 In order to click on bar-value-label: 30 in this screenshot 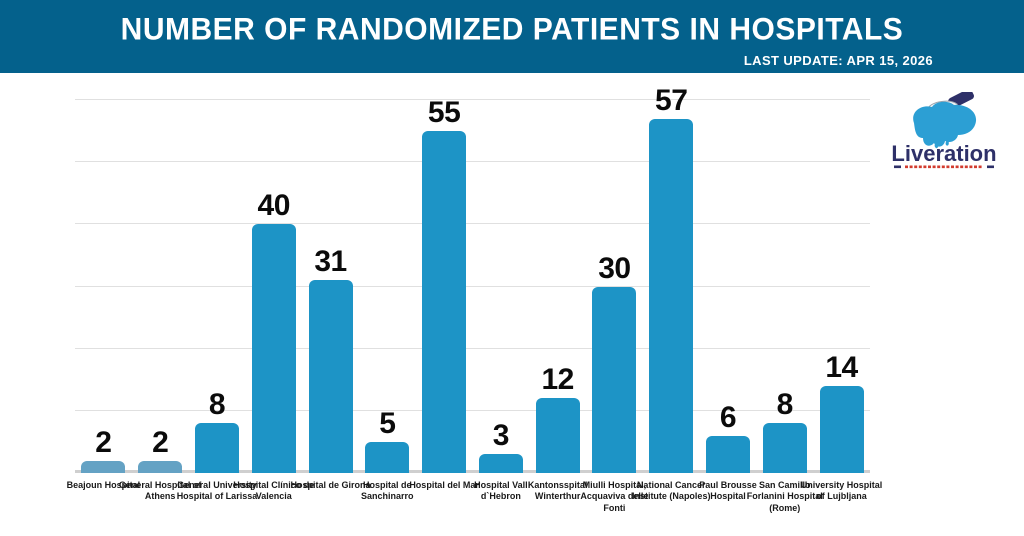, I will do `click(614, 268)`.